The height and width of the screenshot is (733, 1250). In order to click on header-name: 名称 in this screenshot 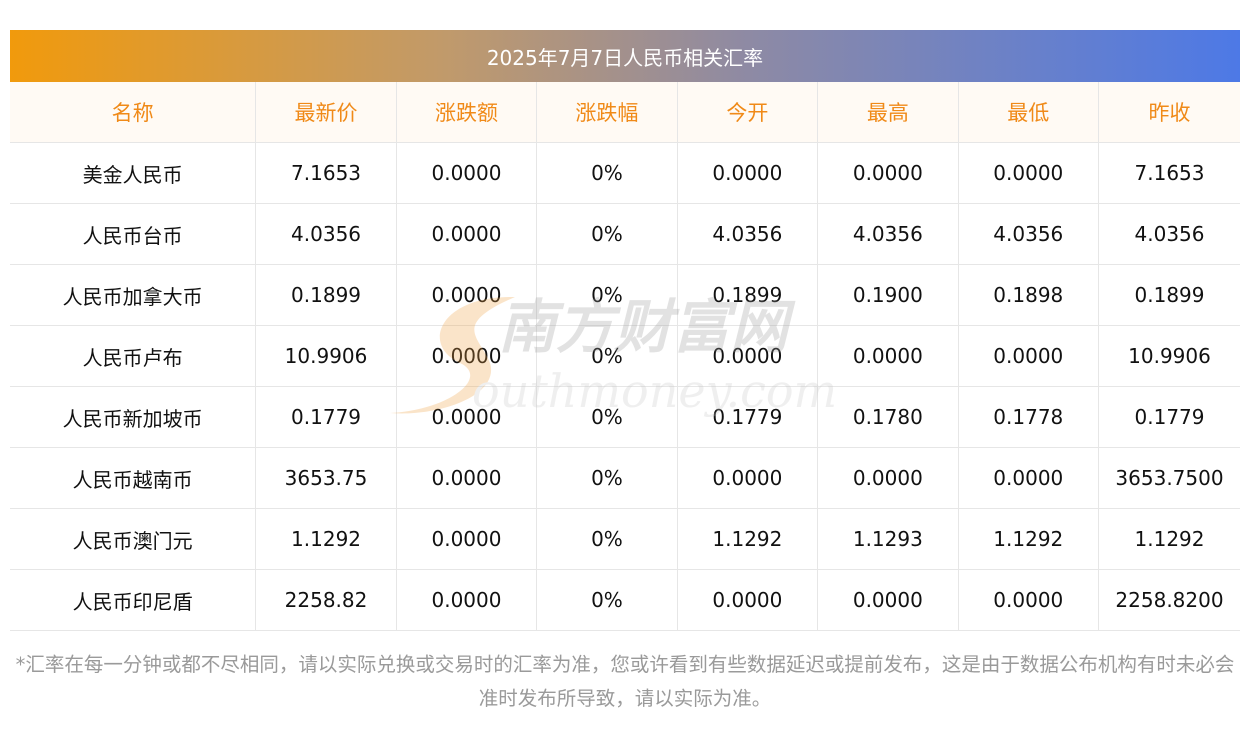, I will do `click(133, 112)`.